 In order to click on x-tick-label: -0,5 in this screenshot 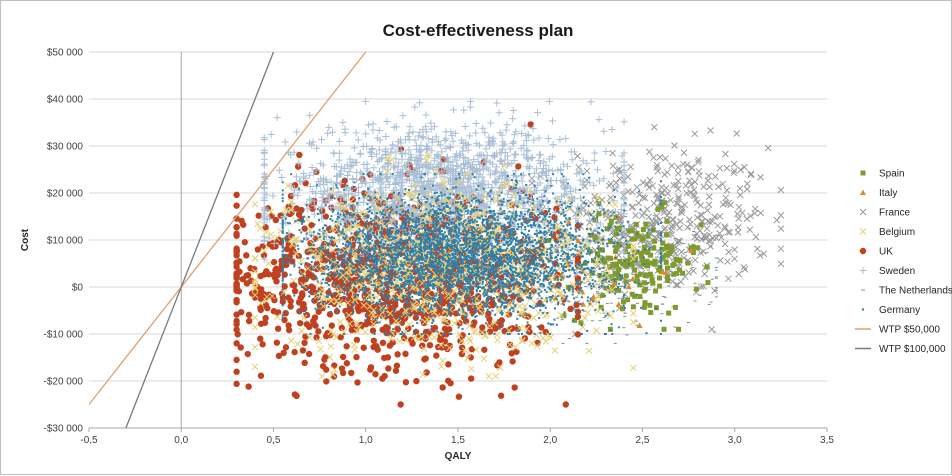, I will do `click(89, 440)`.